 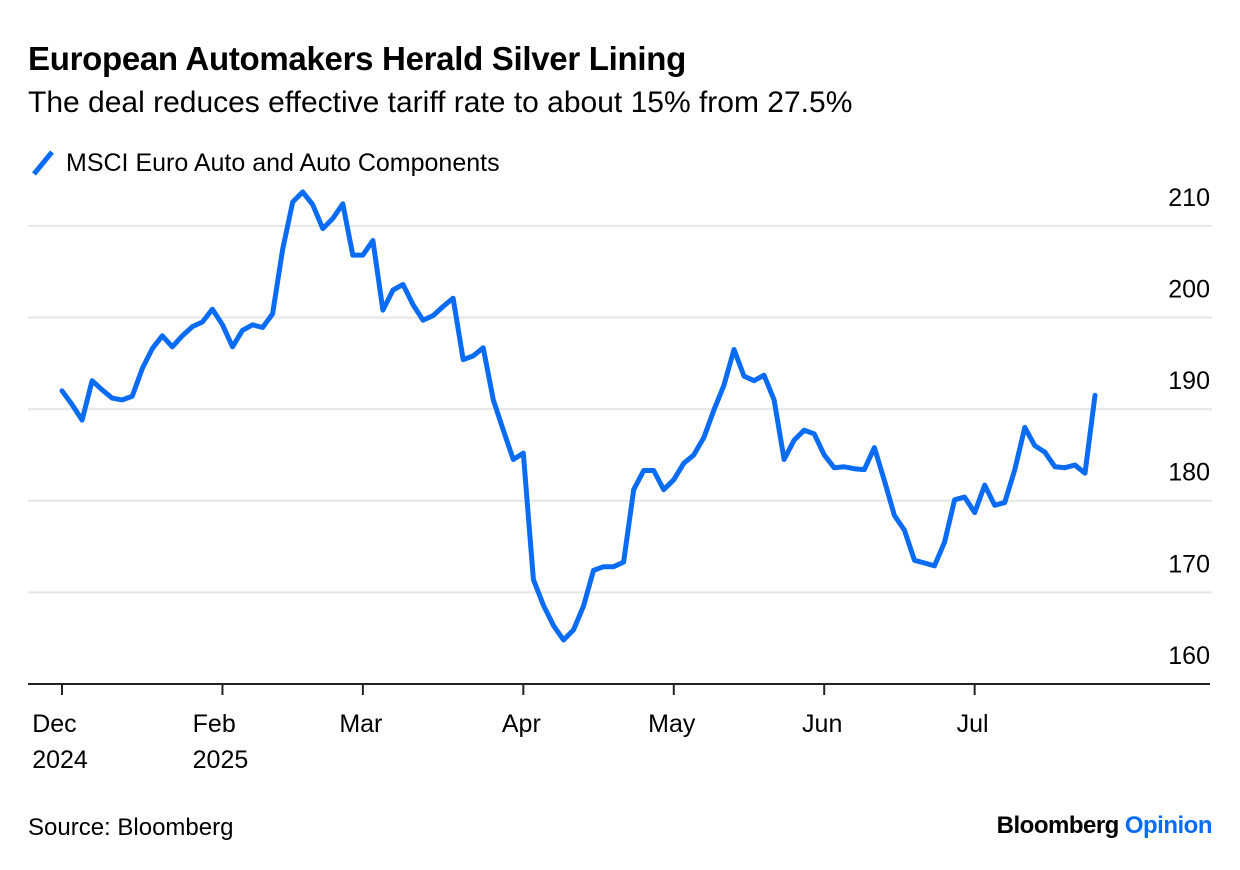 What do you see at coordinates (283, 162) in the screenshot?
I see `legend-label: MSCI Euro Auto and Auto Components` at bounding box center [283, 162].